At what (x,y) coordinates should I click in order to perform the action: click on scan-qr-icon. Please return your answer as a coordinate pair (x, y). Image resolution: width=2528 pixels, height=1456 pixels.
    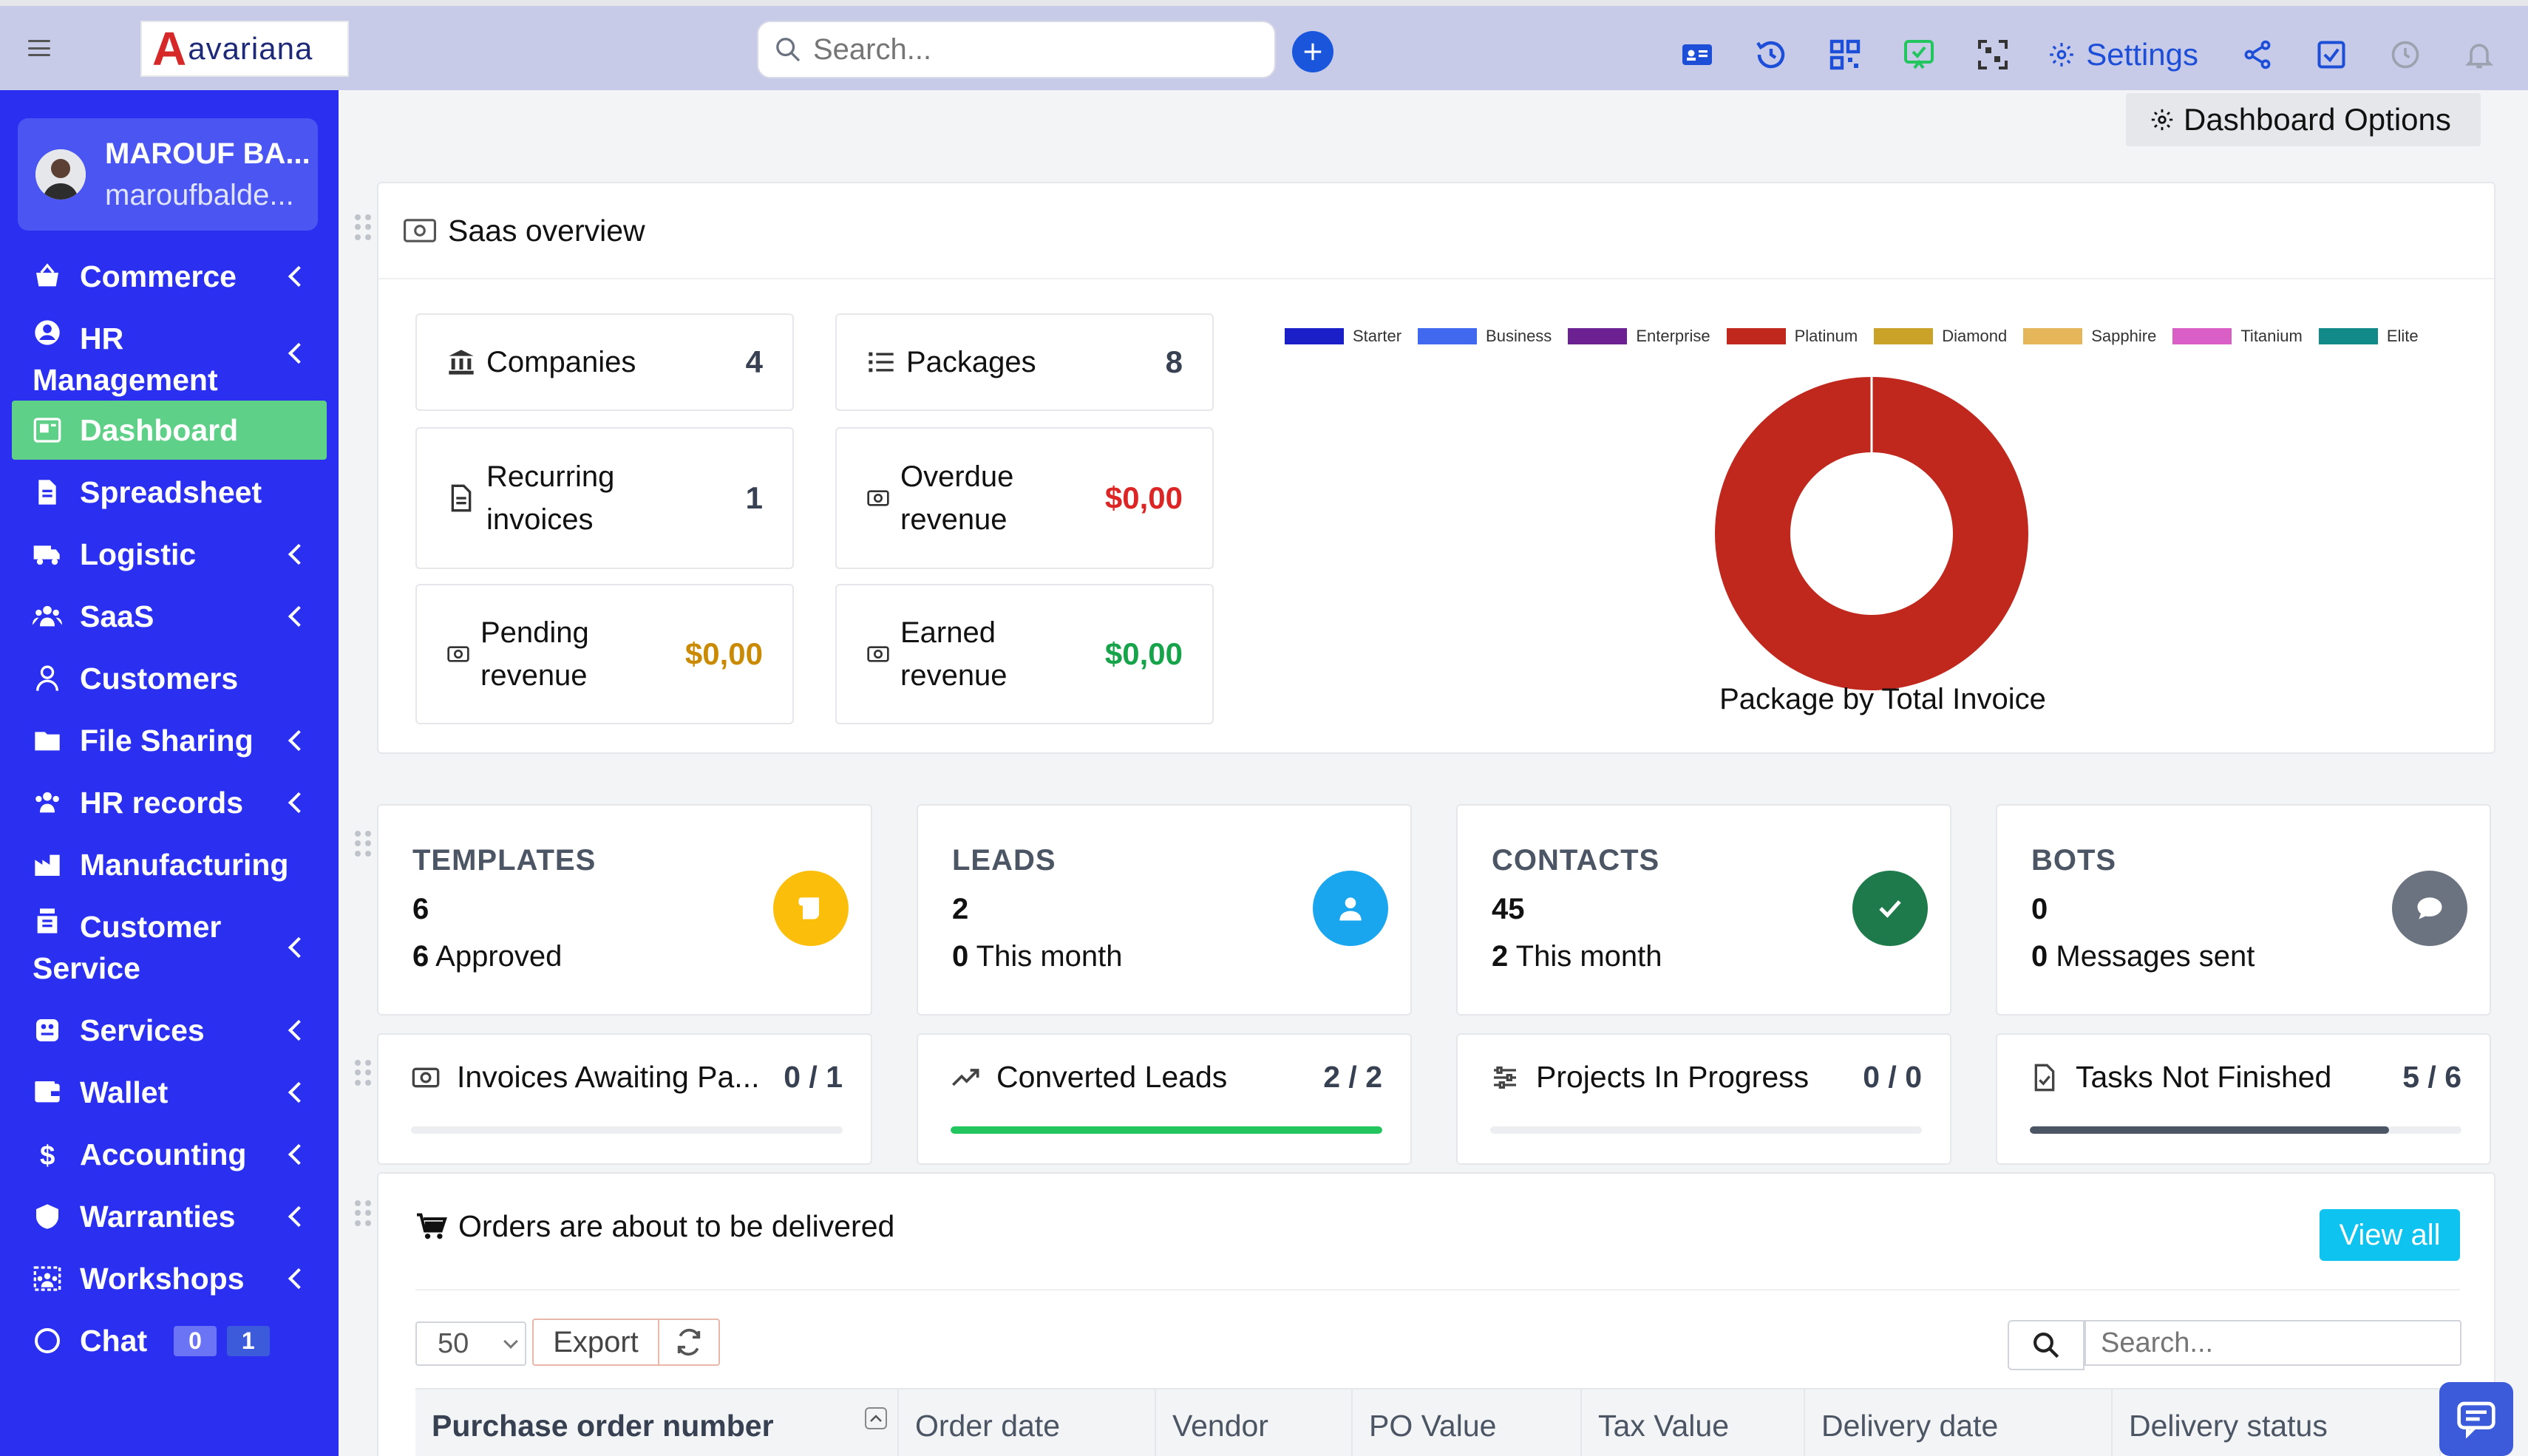
    Looking at the image, I should click on (1993, 55).